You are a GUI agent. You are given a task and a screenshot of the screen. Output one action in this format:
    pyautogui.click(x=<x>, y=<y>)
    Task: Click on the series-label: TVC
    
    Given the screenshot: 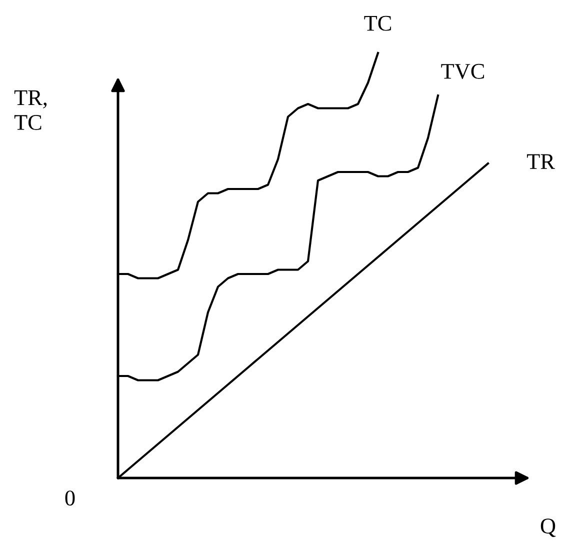 What is the action you would take?
    pyautogui.click(x=462, y=71)
    